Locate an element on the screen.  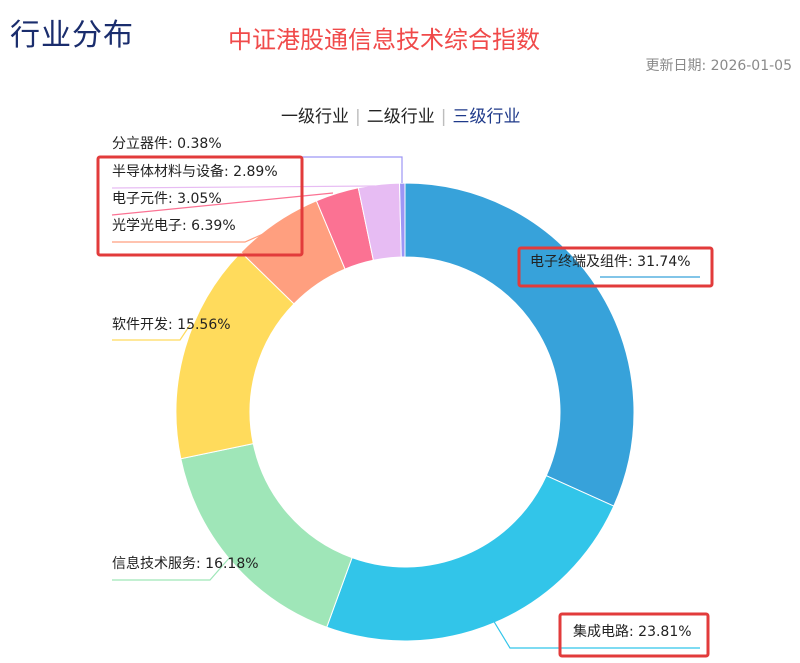
chart-title: 中证港股通信息技术综合指数 is located at coordinates (384, 40).